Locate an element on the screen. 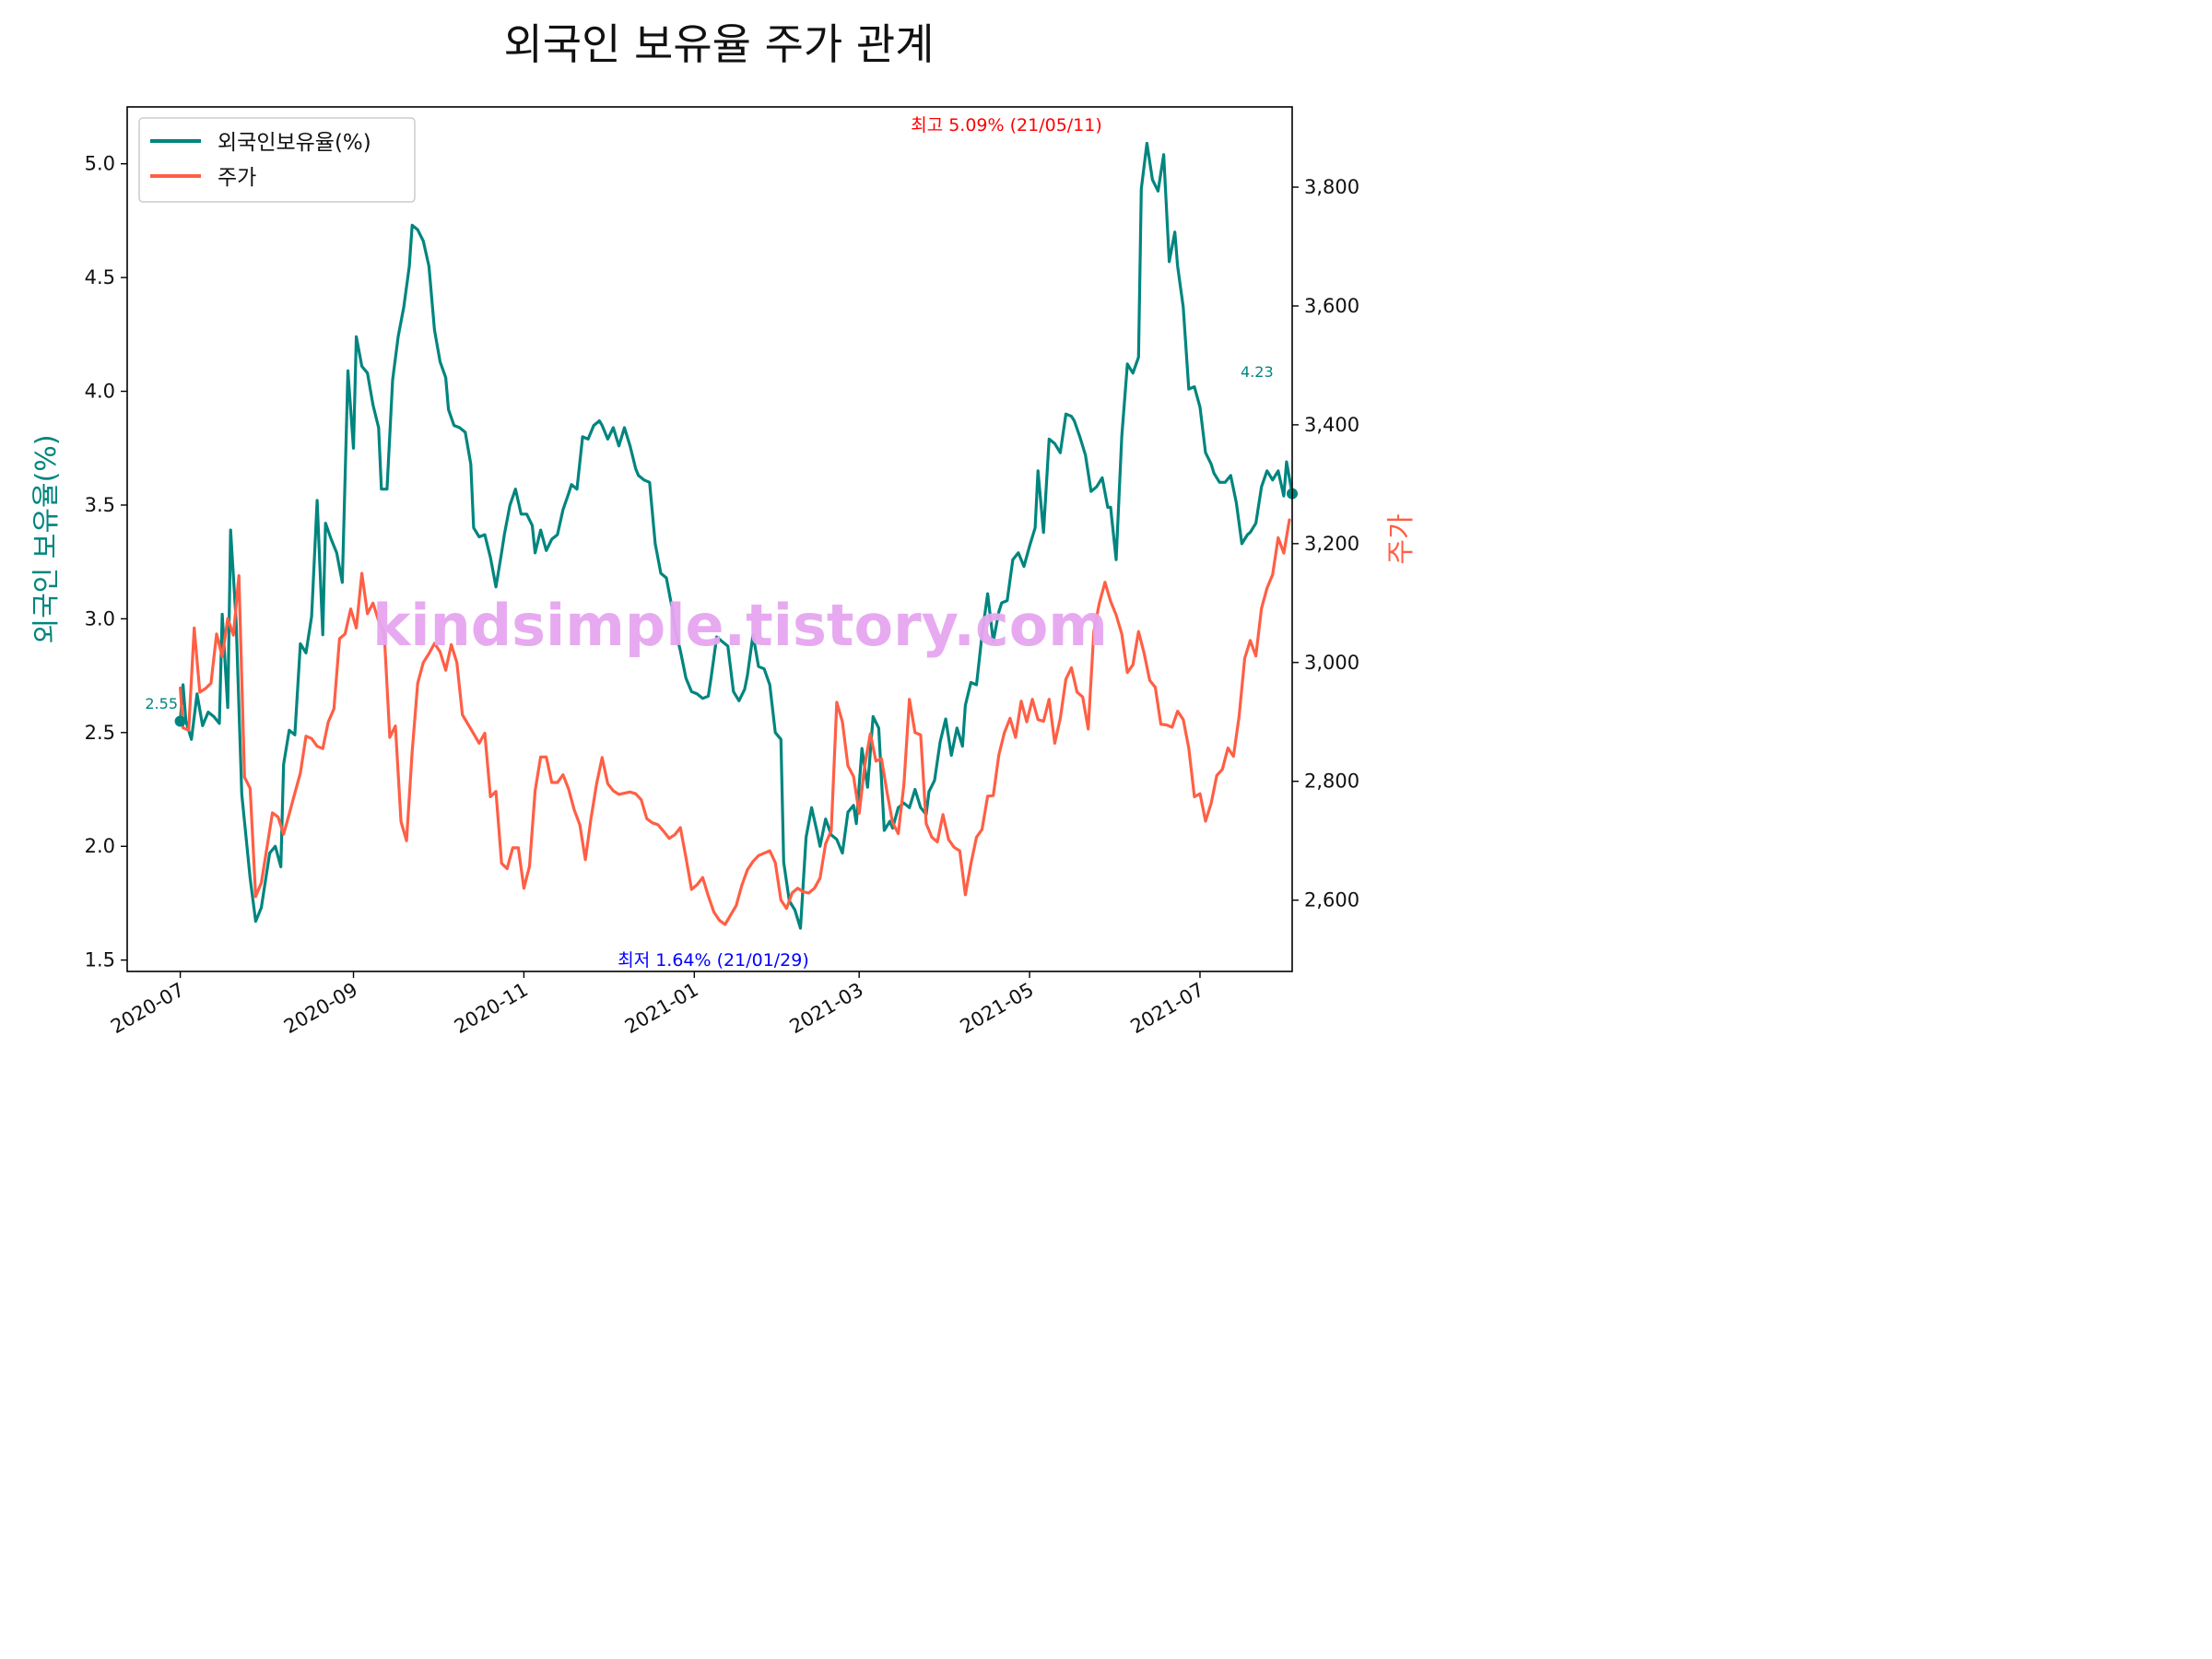 This screenshot has height=1659, width=2212. legend: 외국인보유율(%) 주가 is located at coordinates (277, 160).